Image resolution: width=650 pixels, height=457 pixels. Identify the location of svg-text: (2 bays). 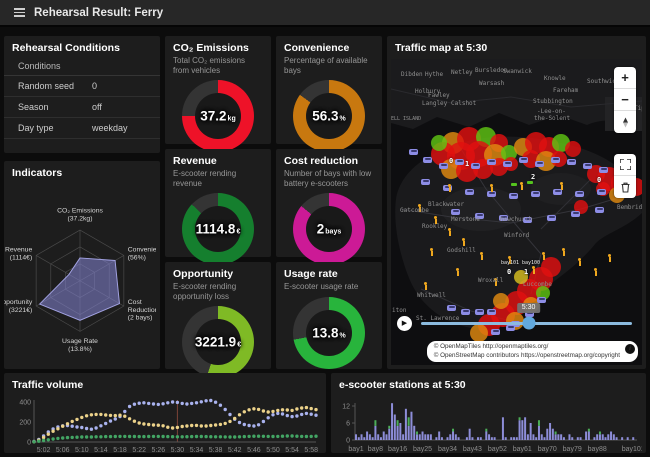
(140, 318).